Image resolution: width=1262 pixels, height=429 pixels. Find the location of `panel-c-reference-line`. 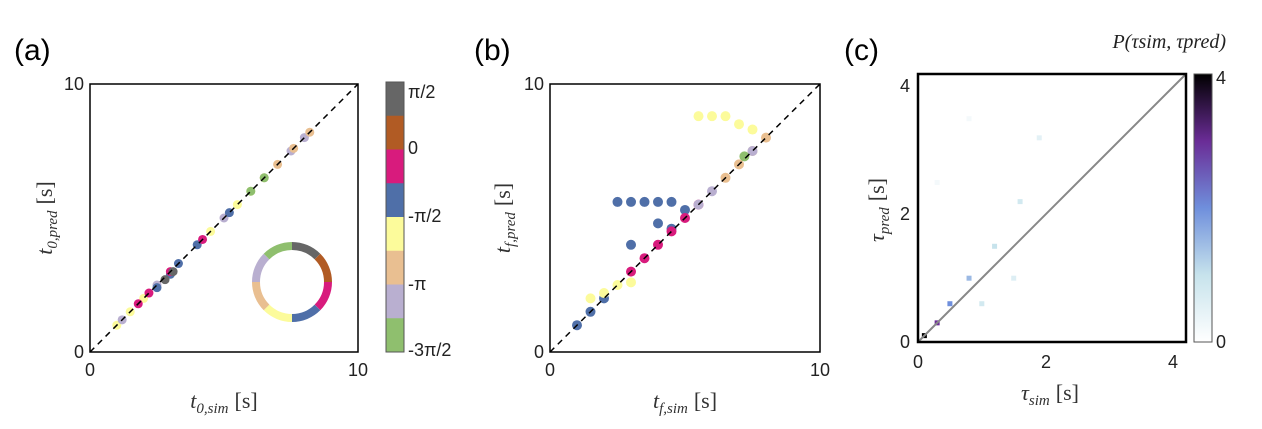

panel-c-reference-line is located at coordinates (1052, 208).